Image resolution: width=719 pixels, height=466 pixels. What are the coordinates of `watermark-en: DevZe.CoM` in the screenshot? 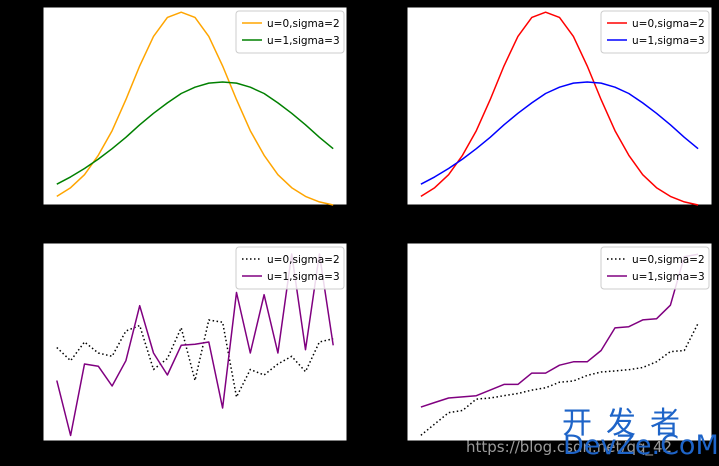 It's located at (641, 445).